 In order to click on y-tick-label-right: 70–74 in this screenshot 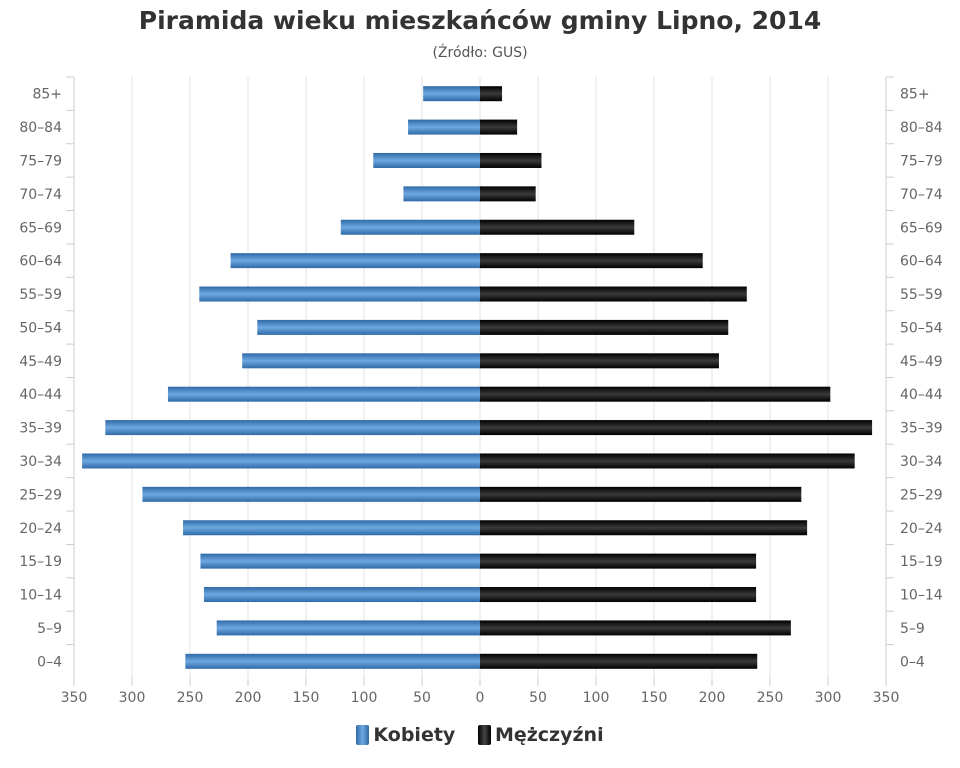, I will do `click(921, 195)`.